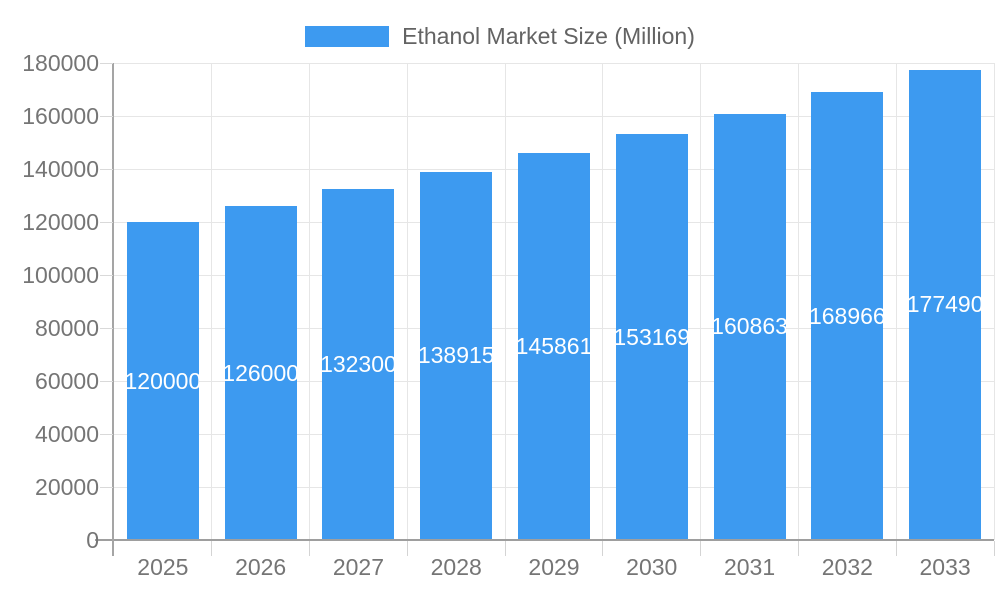 The width and height of the screenshot is (1000, 600). I want to click on bar-2027: 132300, so click(358, 364).